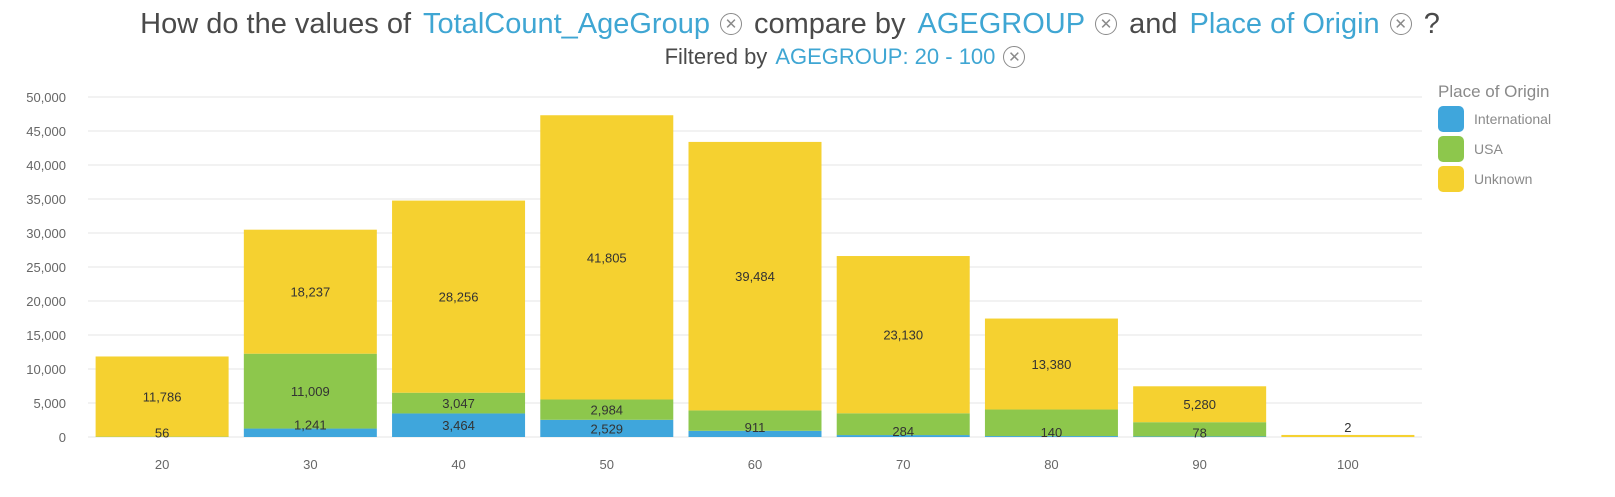 This screenshot has height=497, width=1615. I want to click on measure-token: TotalCount_AgeGroup, so click(566, 23).